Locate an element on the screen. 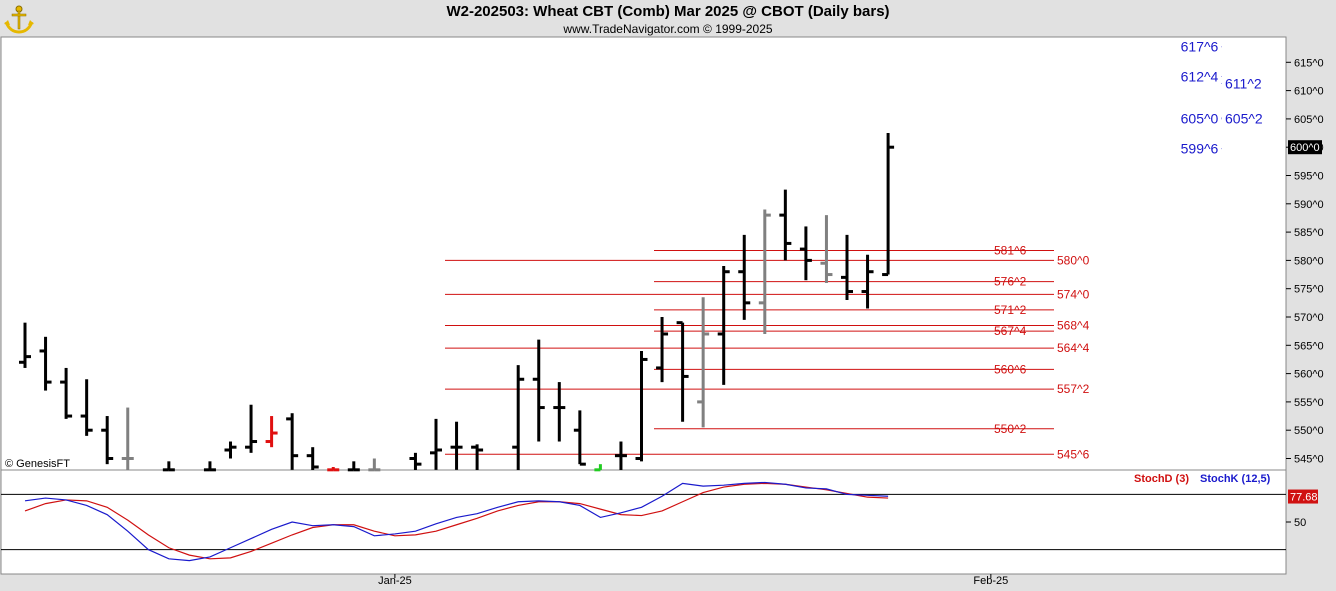  red-level-label: 581^6 is located at coordinates (1010, 250).